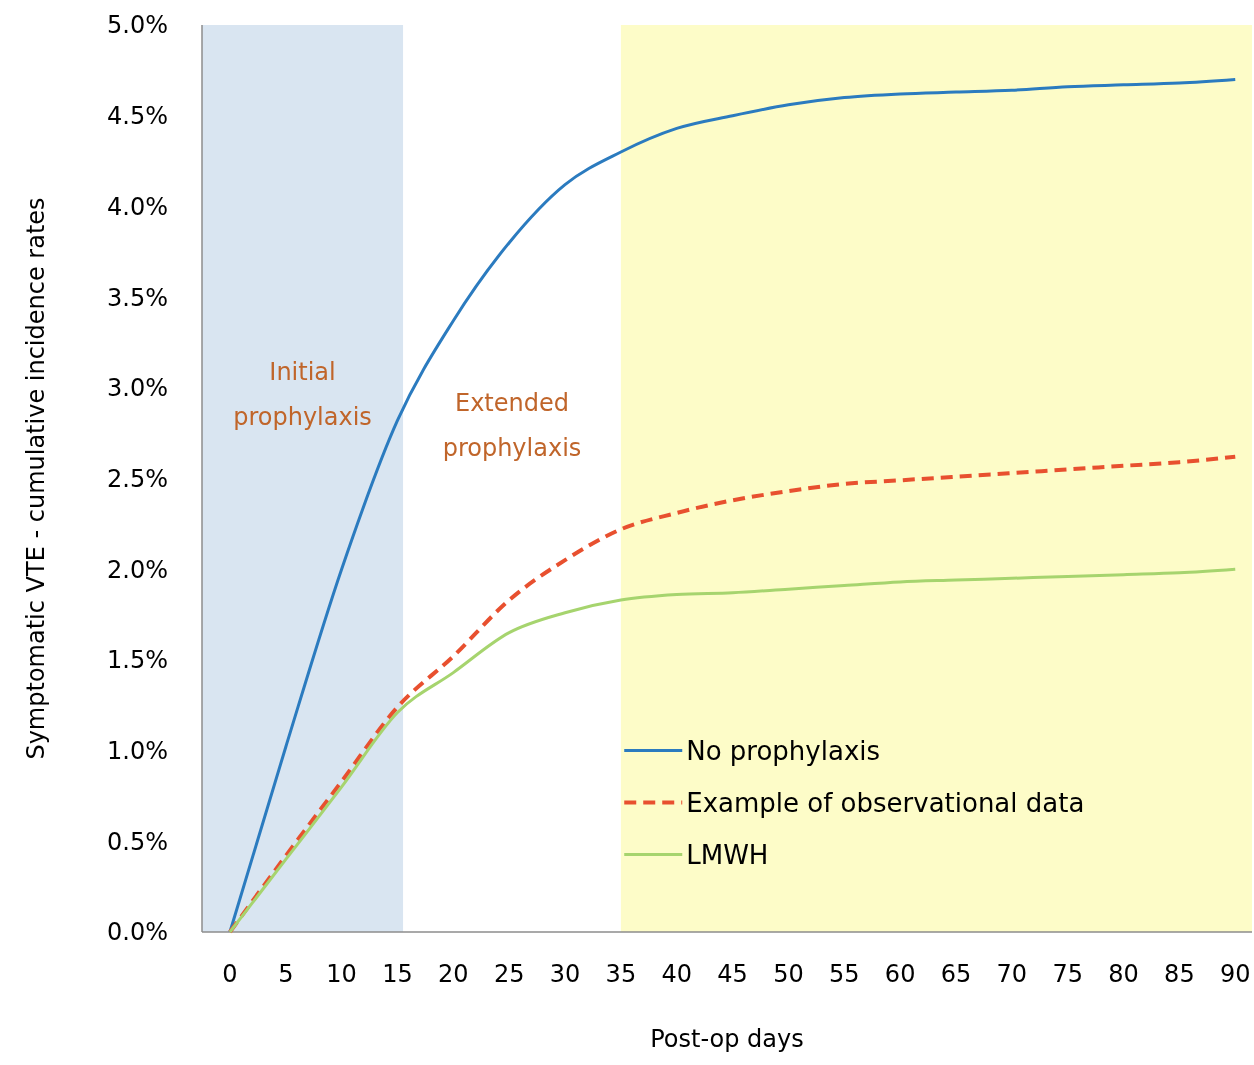  Describe the element at coordinates (137, 116) in the screenshot. I see `y-tick-label: 4.5%` at that location.